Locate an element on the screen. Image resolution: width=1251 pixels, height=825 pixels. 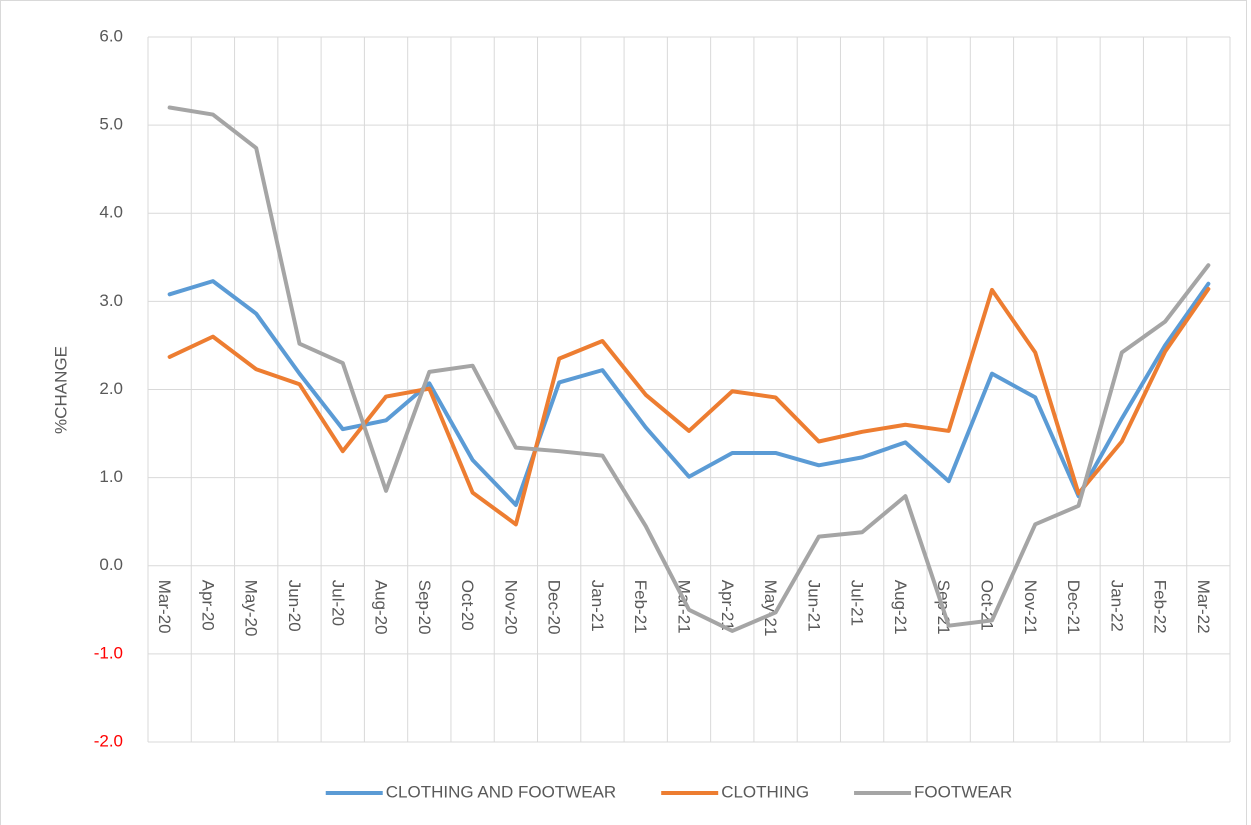
x-tick-label: Dec-20 is located at coordinates (554, 607).